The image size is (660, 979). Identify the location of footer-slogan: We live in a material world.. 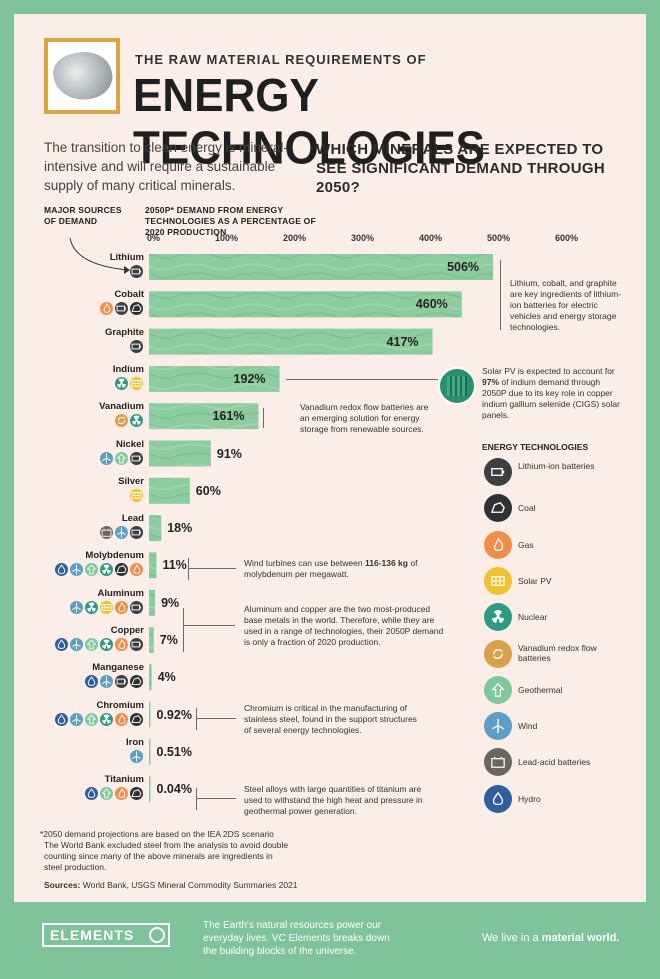
(551, 938).